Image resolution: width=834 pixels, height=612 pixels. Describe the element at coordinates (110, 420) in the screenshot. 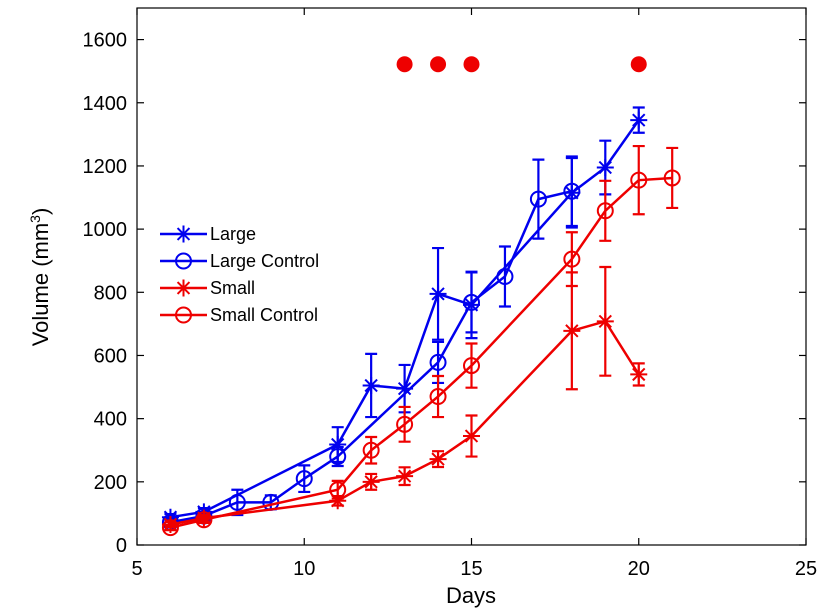

I see `y-tick-label: 400` at that location.